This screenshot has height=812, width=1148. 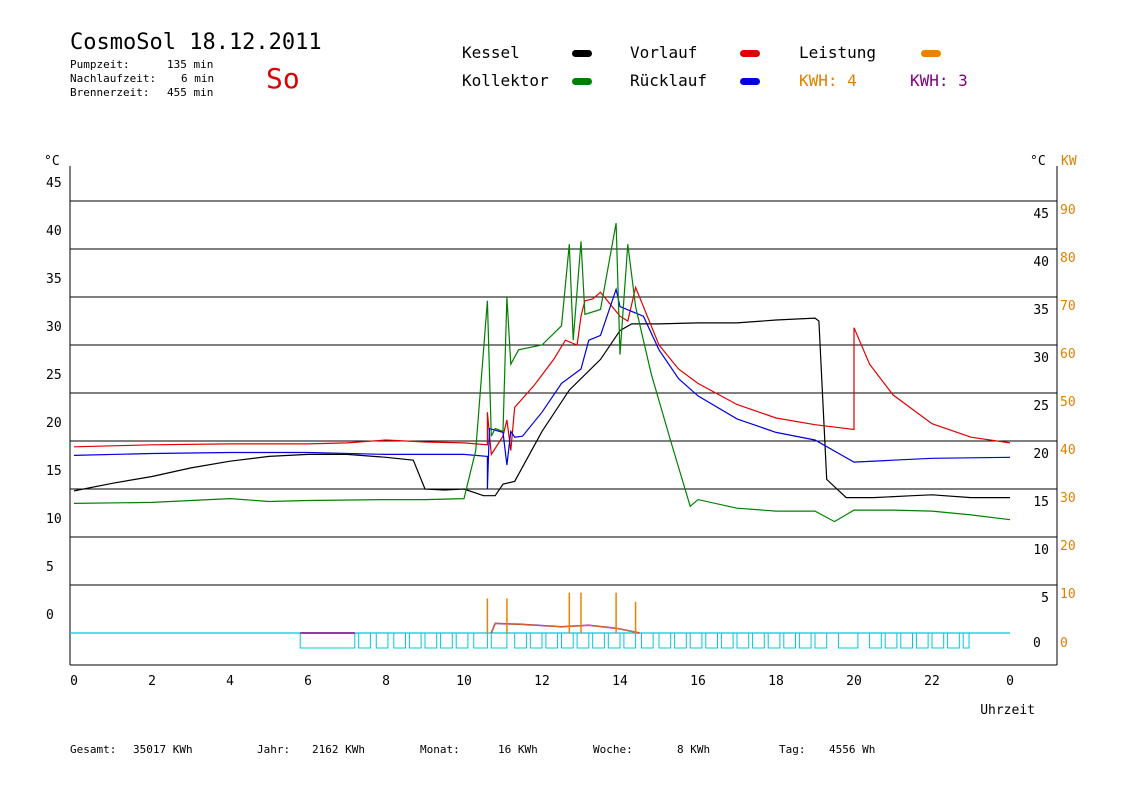 What do you see at coordinates (491, 52) in the screenshot?
I see `legend-kessel: Kessel` at bounding box center [491, 52].